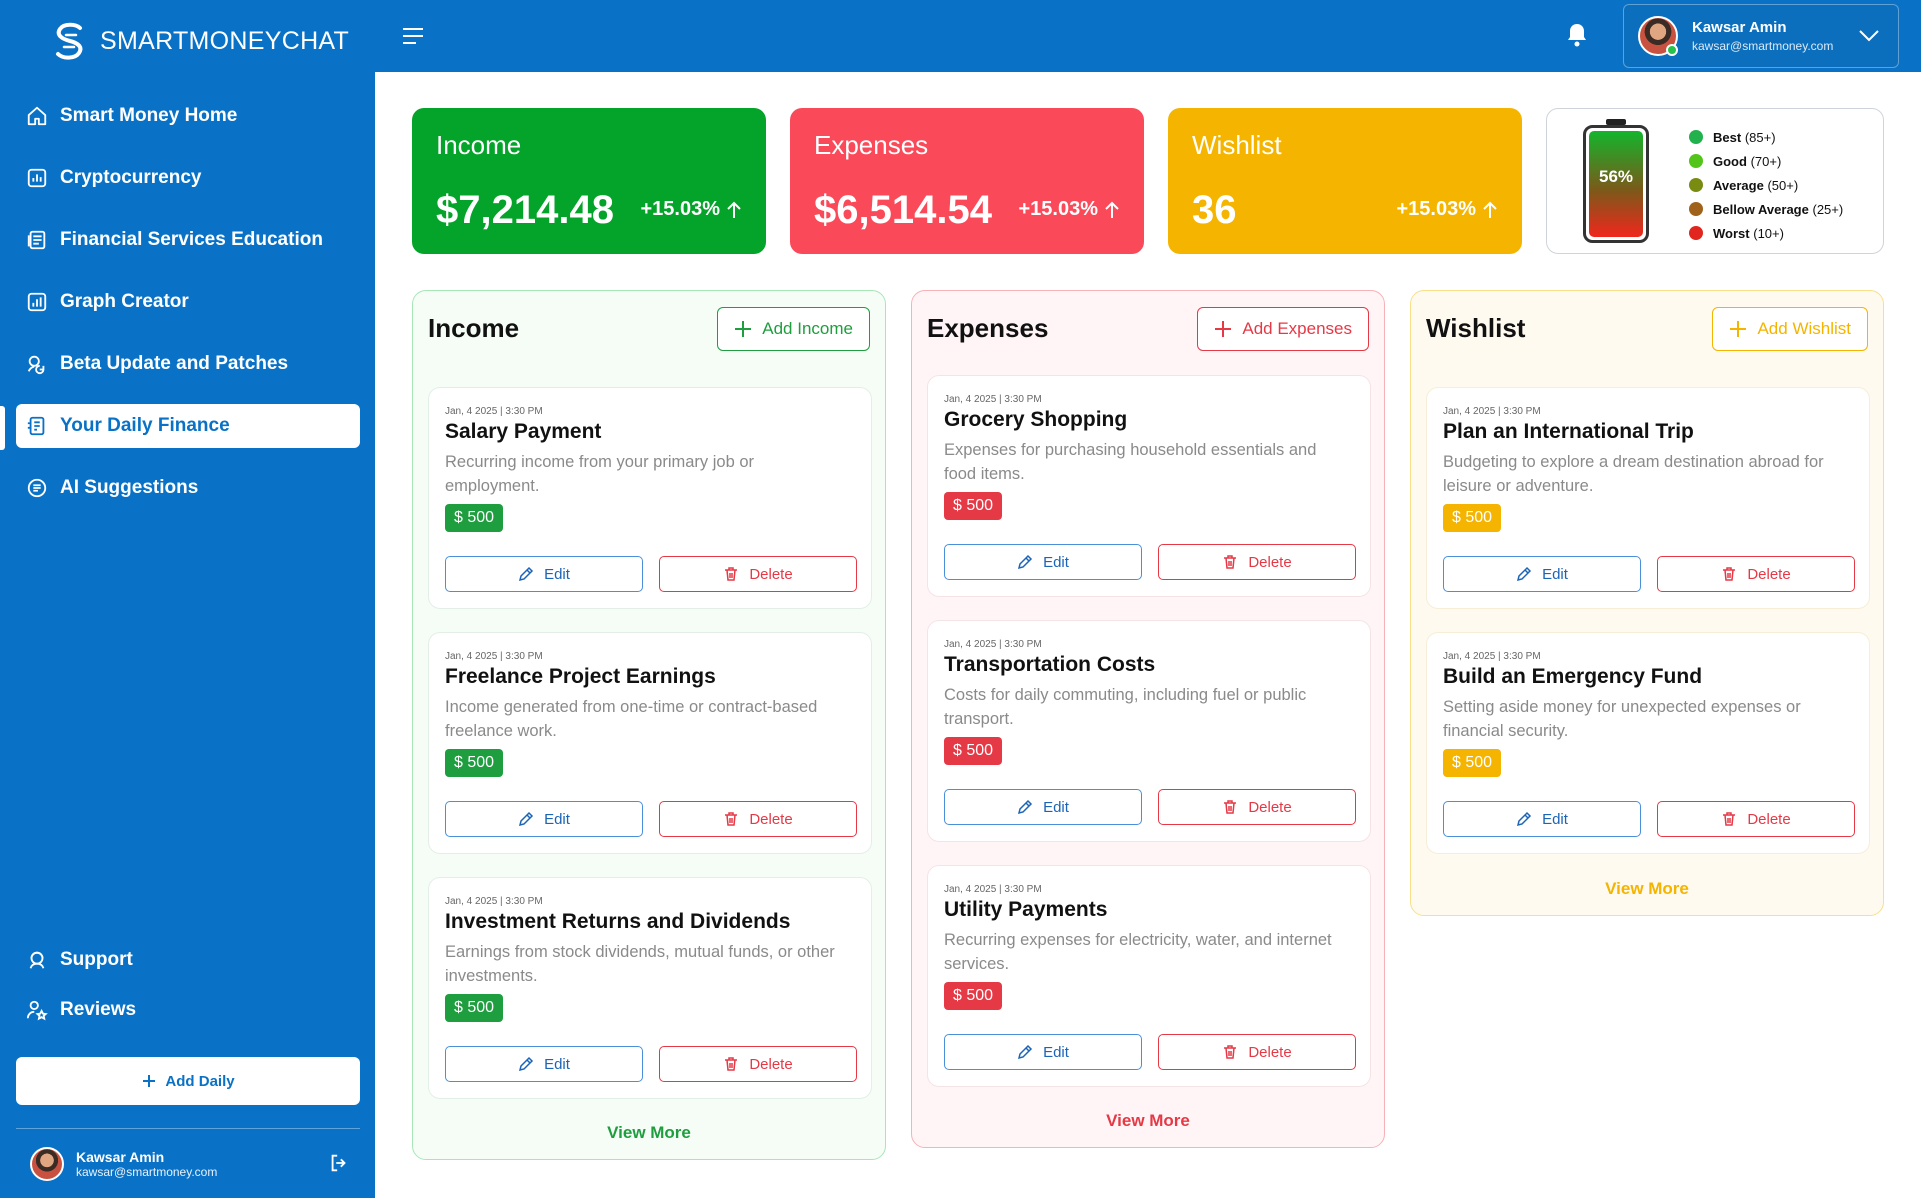  I want to click on menu-icon, so click(413, 36).